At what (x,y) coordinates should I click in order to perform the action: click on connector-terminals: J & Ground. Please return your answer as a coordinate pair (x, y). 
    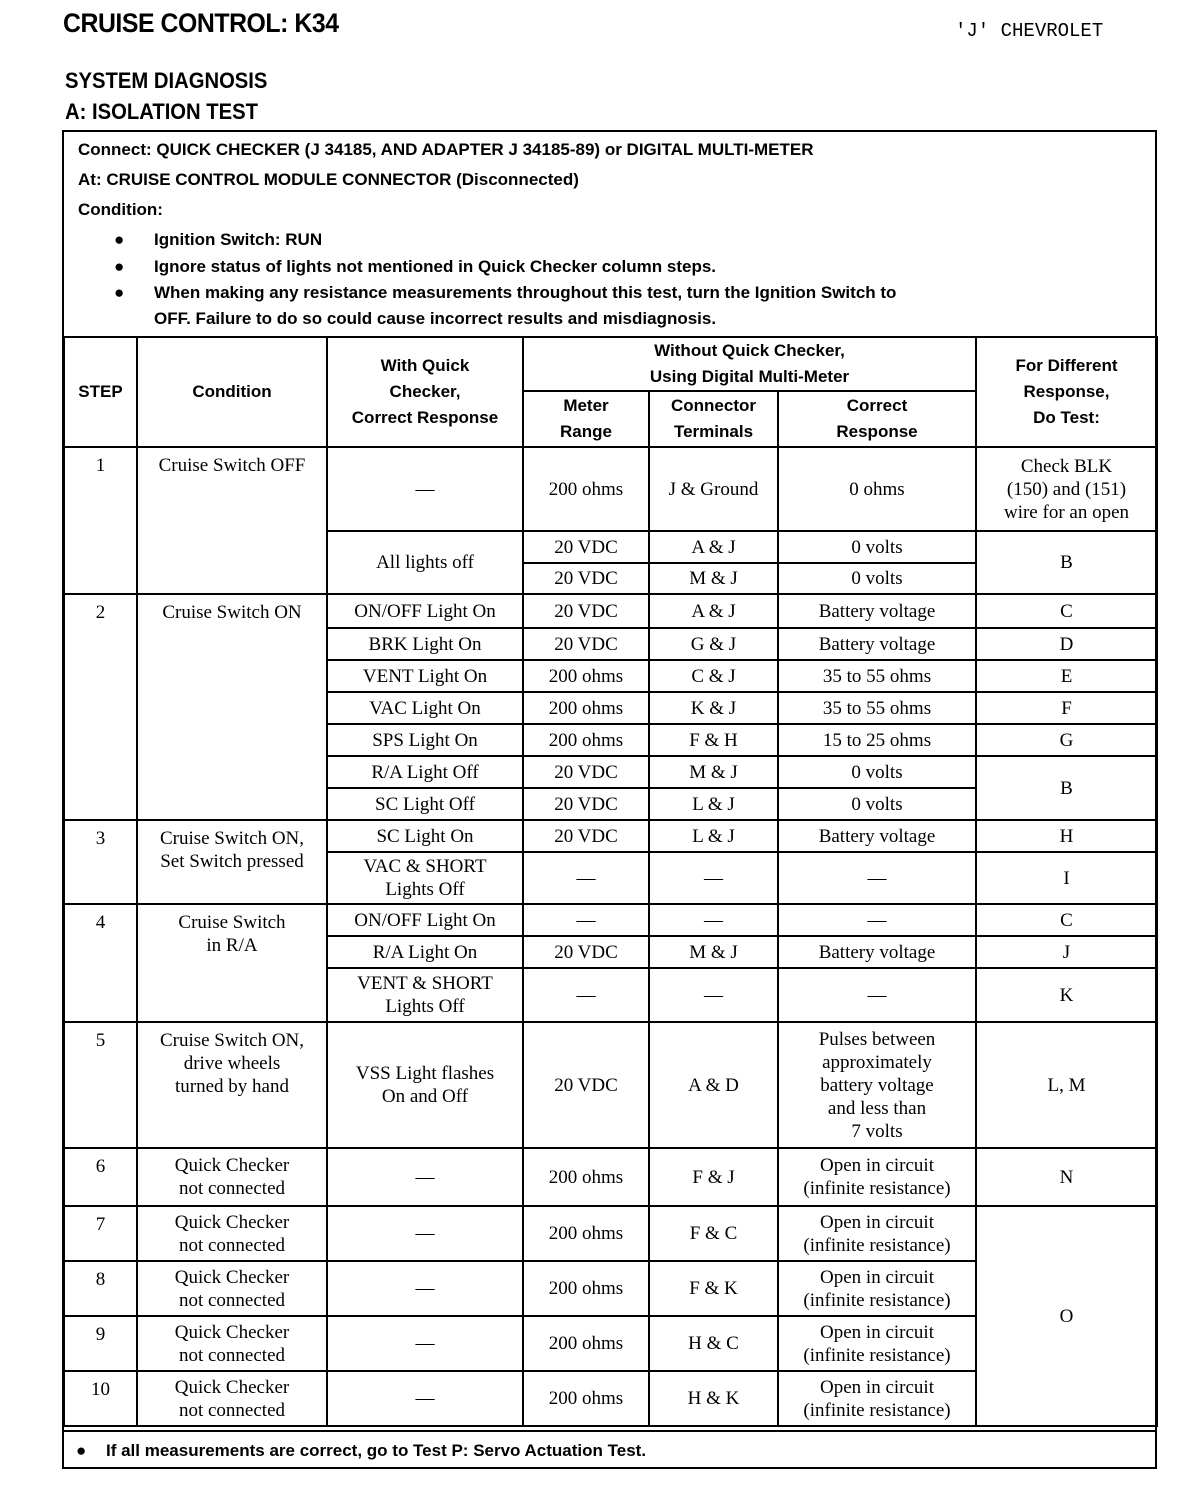
    Looking at the image, I should click on (713, 489).